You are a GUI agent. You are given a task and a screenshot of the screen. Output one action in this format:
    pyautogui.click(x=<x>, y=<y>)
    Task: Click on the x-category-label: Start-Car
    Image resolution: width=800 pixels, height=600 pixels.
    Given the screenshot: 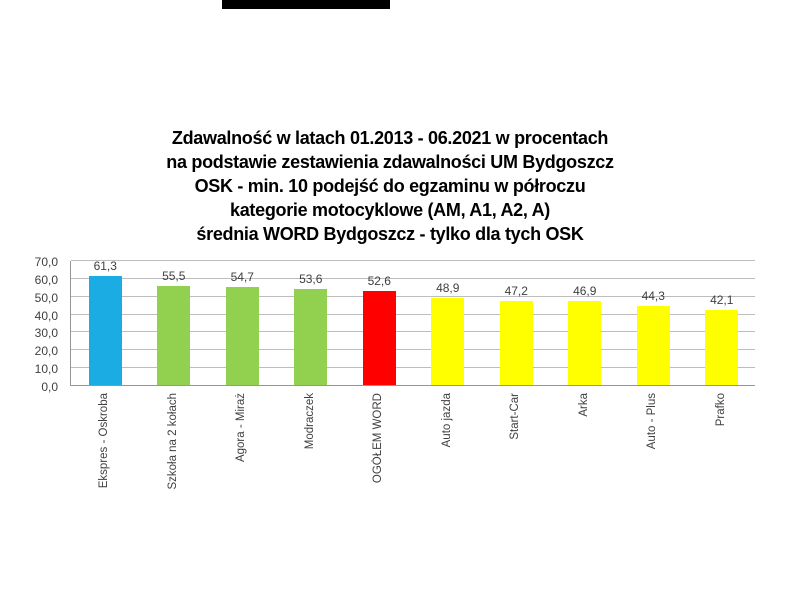 What is the action you would take?
    pyautogui.click(x=515, y=416)
    